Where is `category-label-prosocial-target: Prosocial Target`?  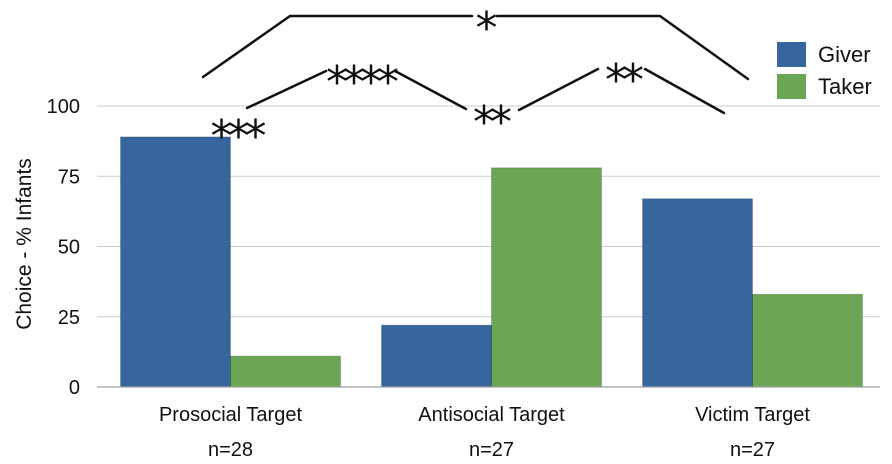 category-label-prosocial-target: Prosocial Target is located at coordinates (230, 415).